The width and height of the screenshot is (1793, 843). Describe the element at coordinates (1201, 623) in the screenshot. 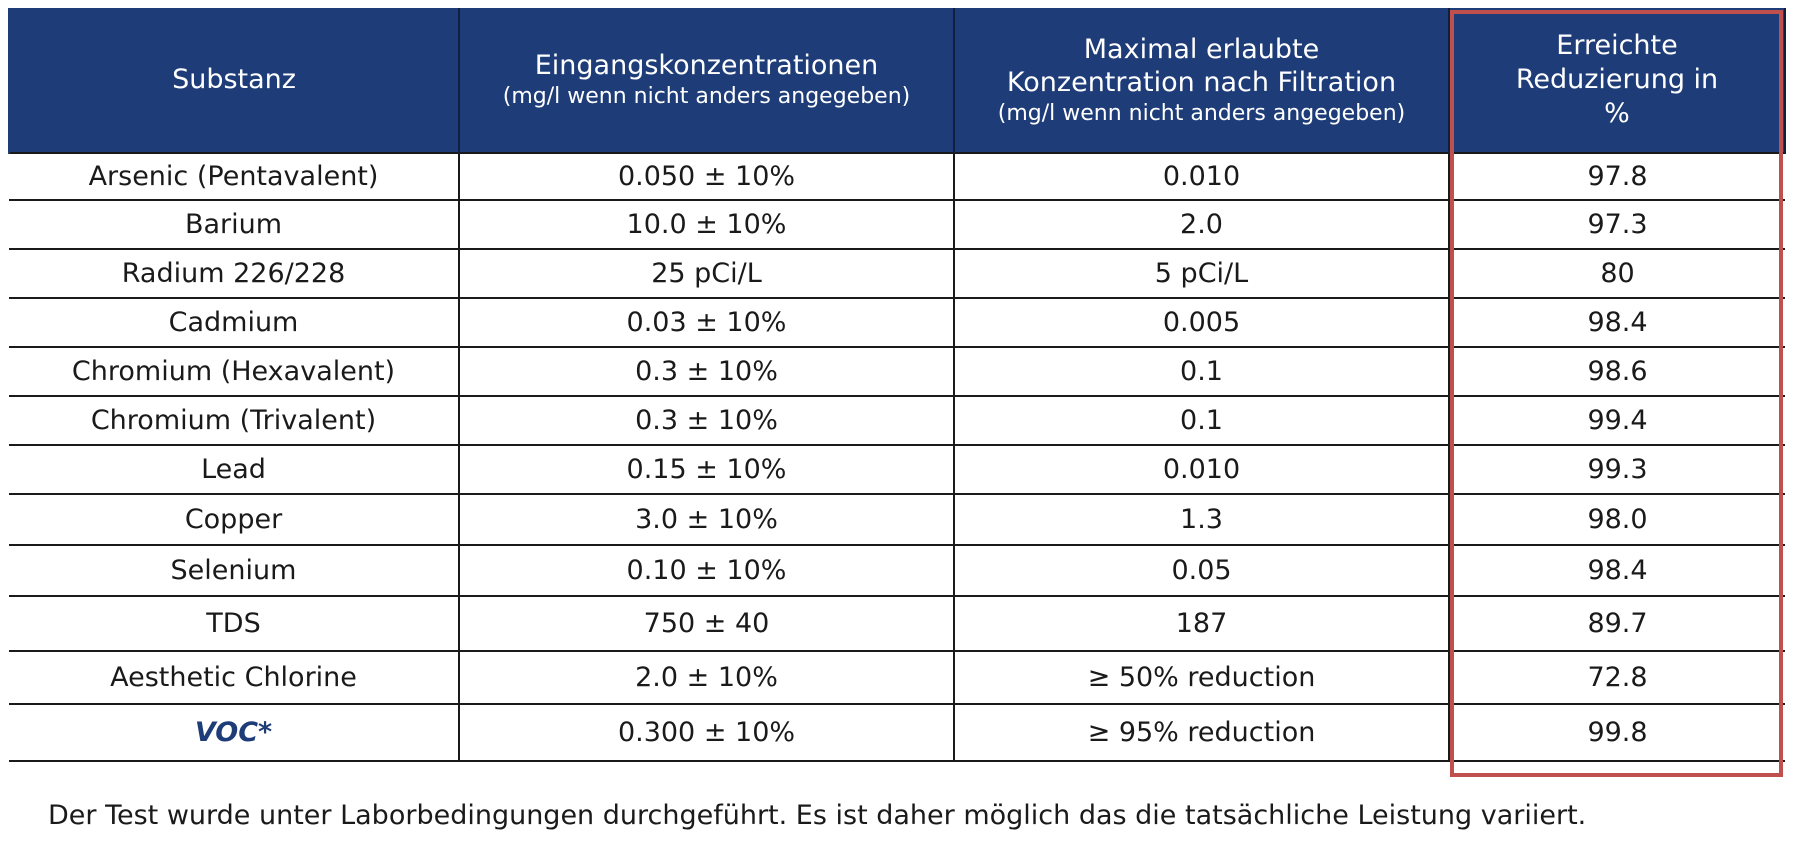

I see `max-concentration-cell: 187` at that location.